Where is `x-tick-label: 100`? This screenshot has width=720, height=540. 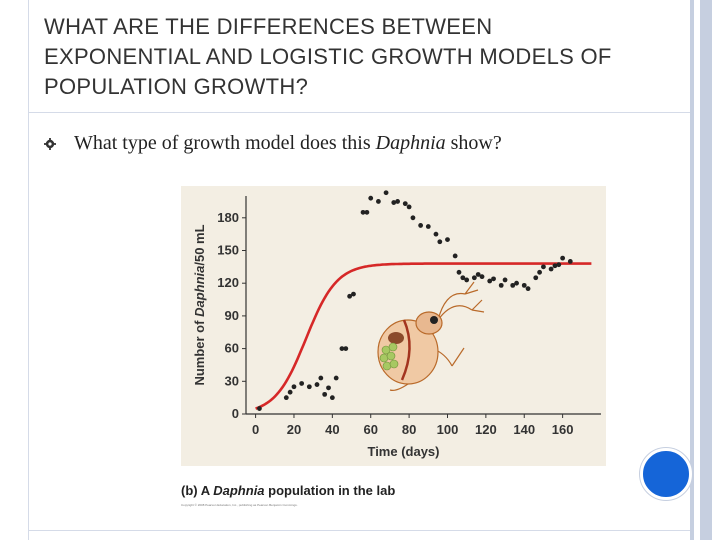
x-tick-label: 100 is located at coordinates (448, 429).